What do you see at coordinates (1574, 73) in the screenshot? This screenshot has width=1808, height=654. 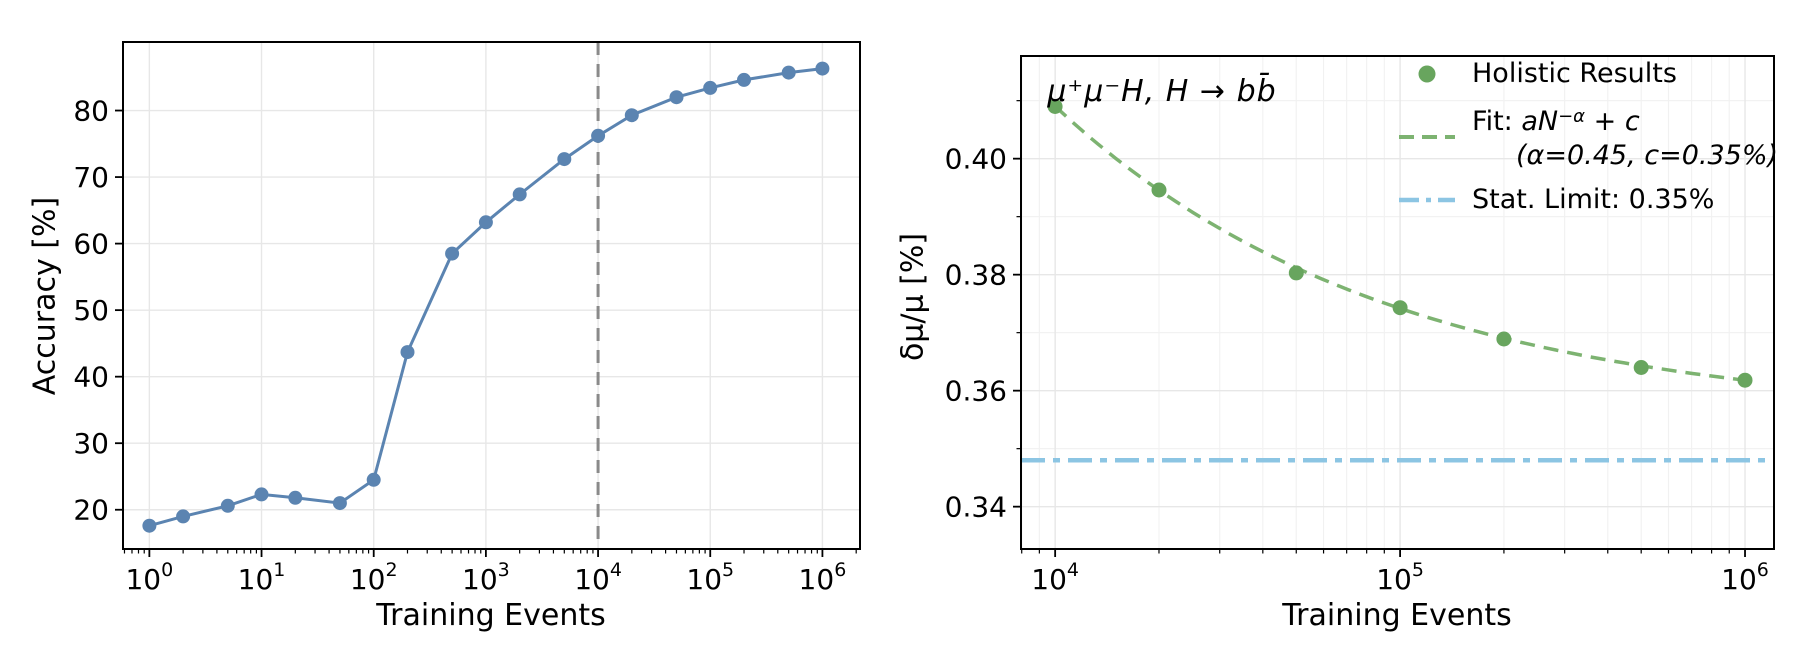 I see `legend-label-holistic: Holistic Results` at bounding box center [1574, 73].